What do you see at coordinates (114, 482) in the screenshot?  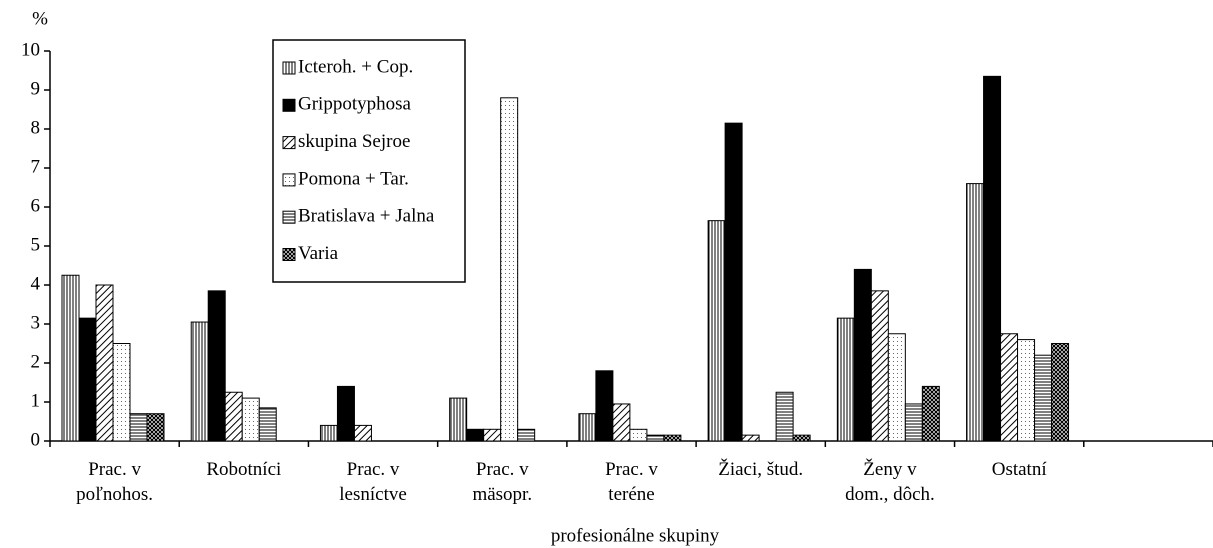 I see `x-tick-label: Prac. v poľnohos.` at bounding box center [114, 482].